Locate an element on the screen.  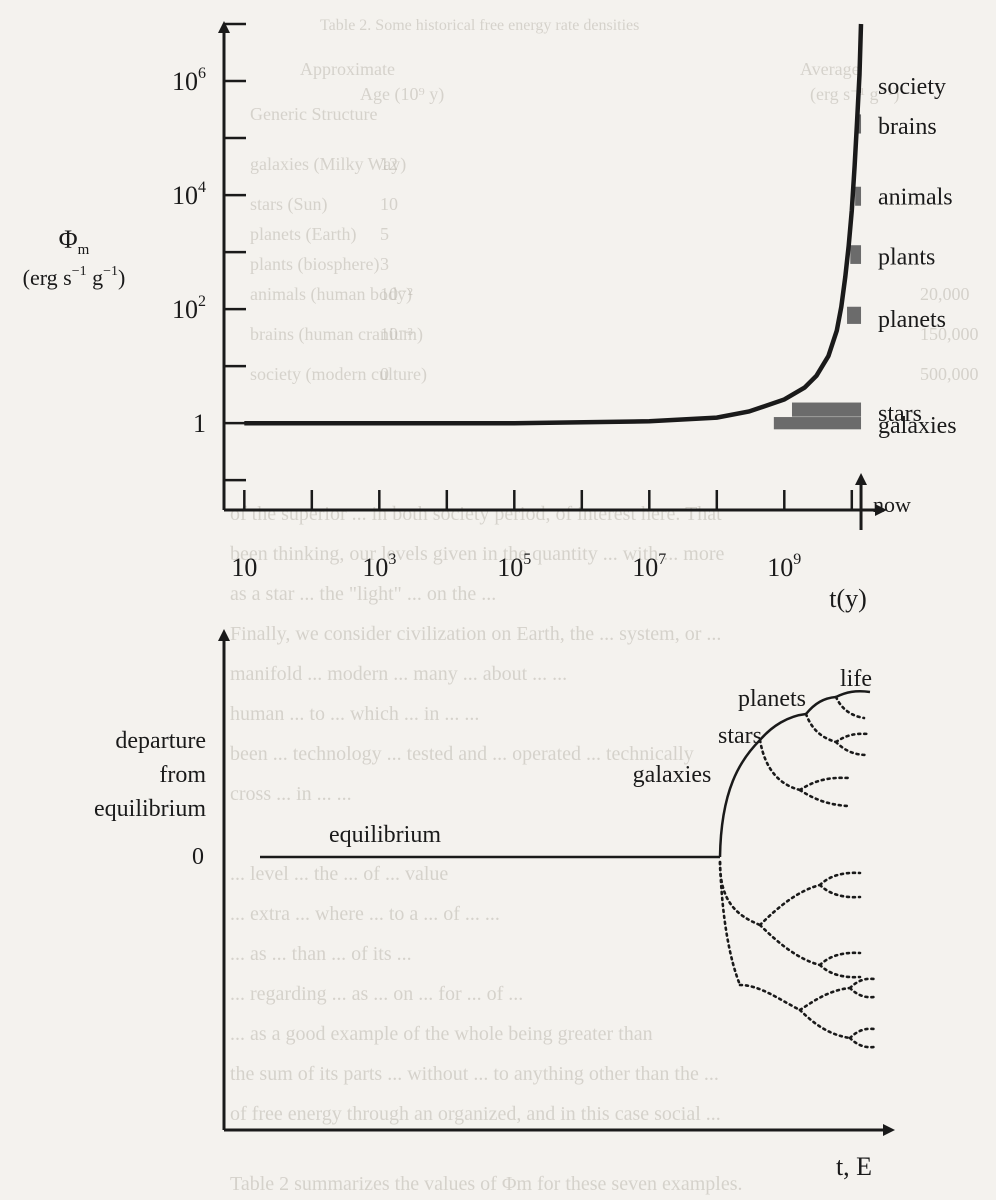
bleed-line-9: plants (biosphere) is located at coordinates (314, 264).